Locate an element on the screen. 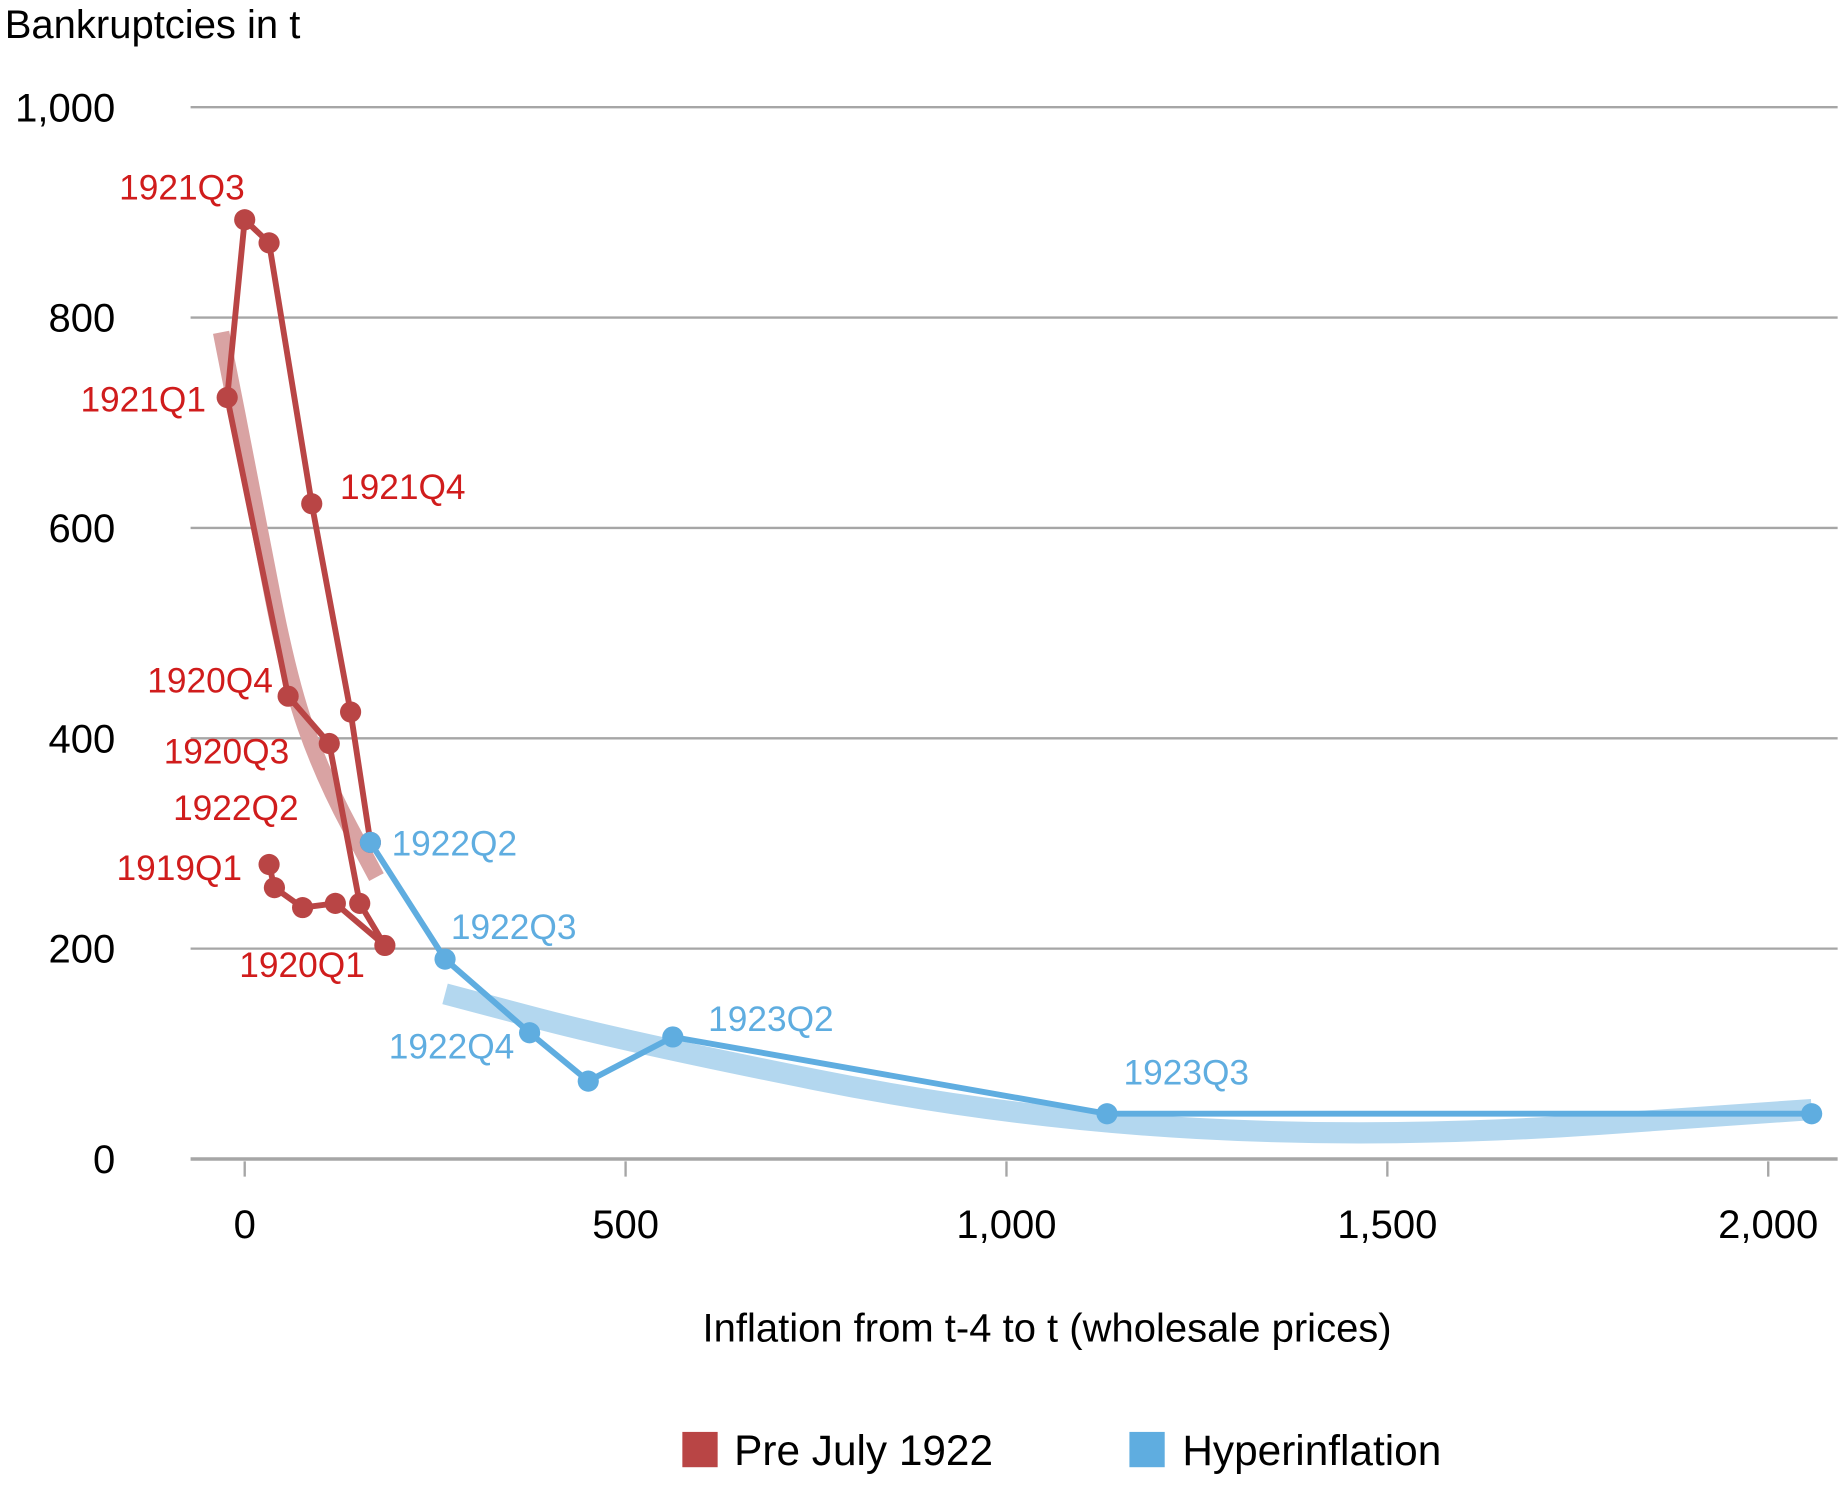 This screenshot has height=1505, width=1840. point-label: 1921Q1 is located at coordinates (143, 400).